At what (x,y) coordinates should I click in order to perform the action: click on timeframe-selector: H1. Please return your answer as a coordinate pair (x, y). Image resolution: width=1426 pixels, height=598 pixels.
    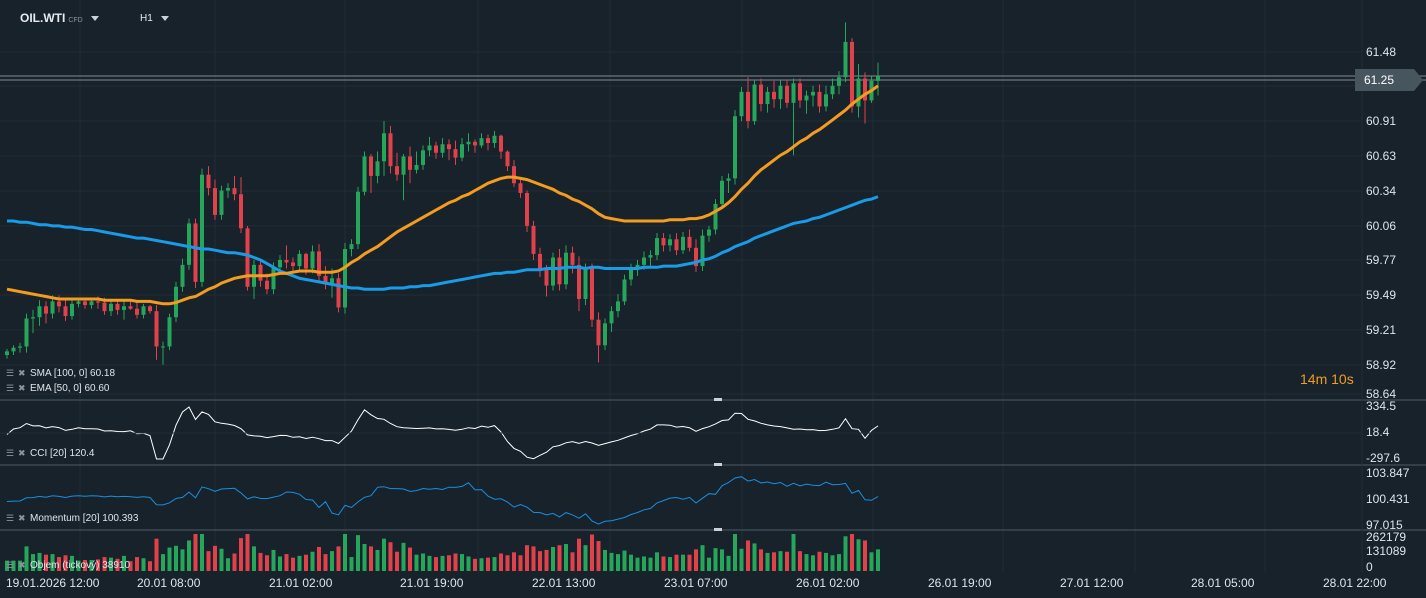
    Looking at the image, I should click on (154, 18).